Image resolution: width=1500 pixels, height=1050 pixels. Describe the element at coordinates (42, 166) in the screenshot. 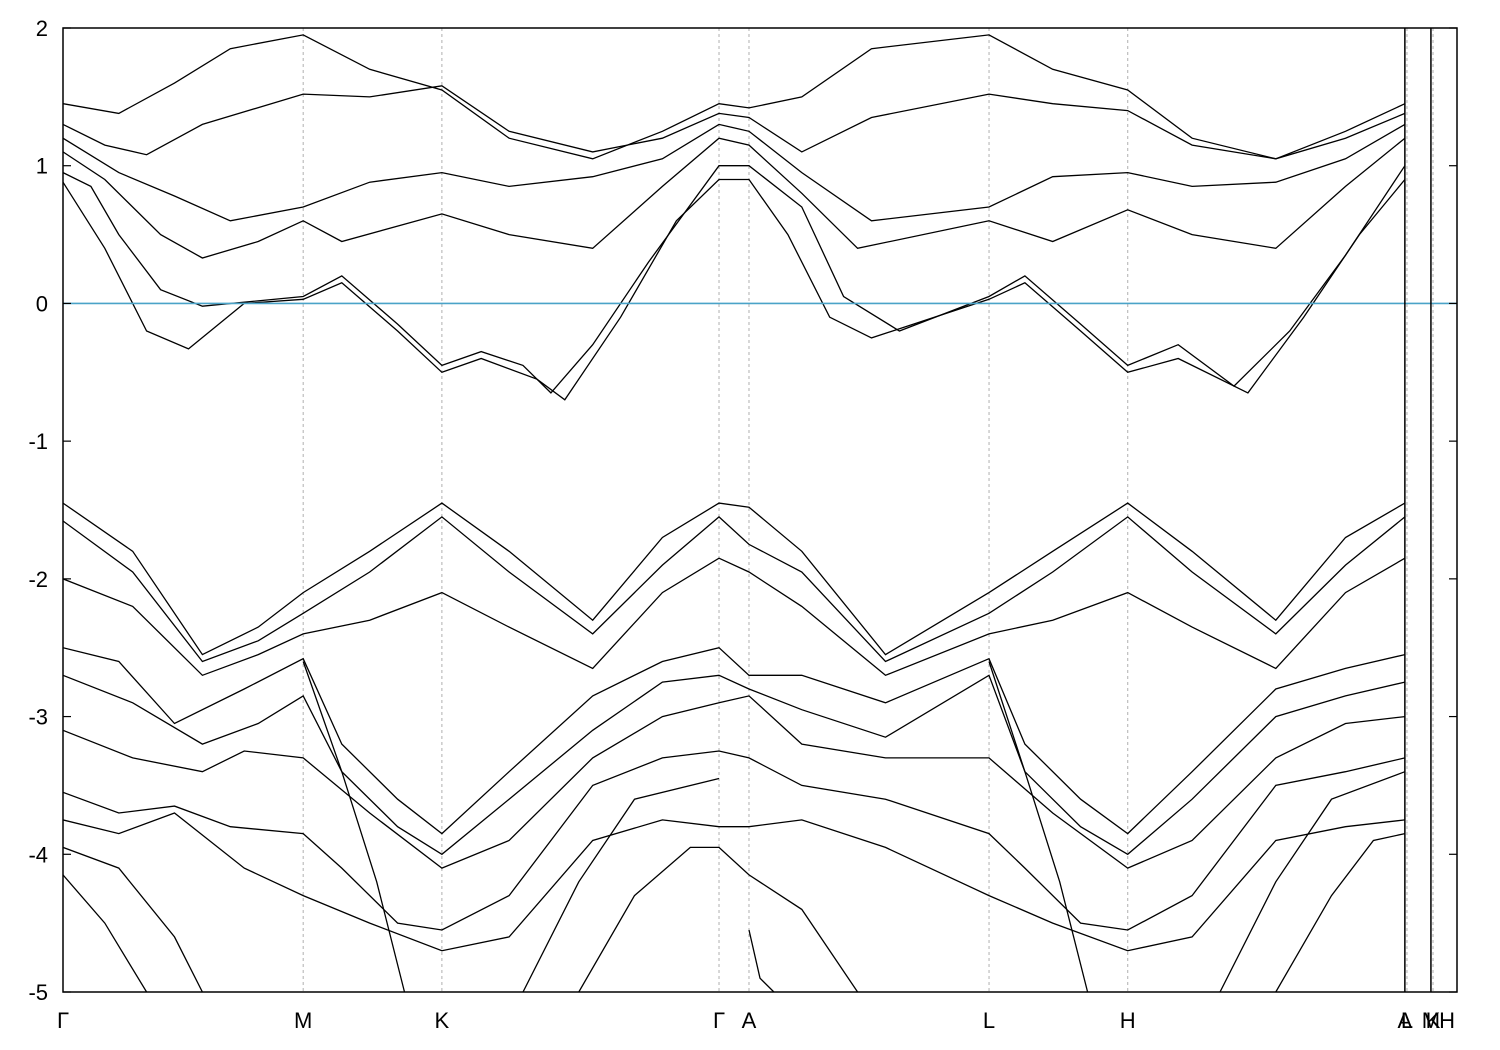

I see `y-tick-label: 1` at that location.